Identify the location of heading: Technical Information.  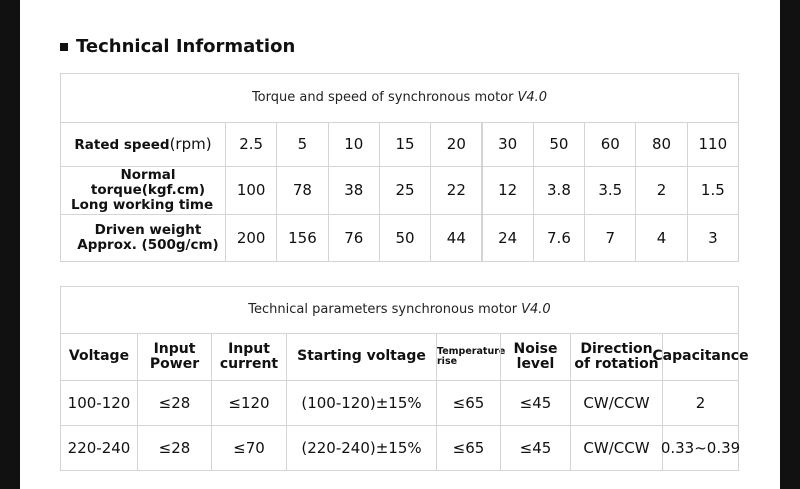
(177, 46).